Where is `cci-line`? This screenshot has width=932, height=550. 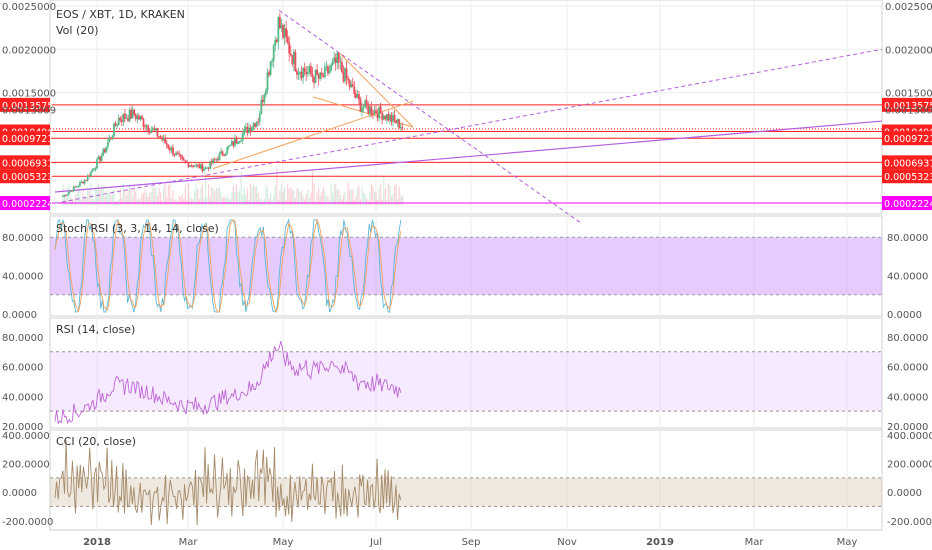
cci-line is located at coordinates (228, 482).